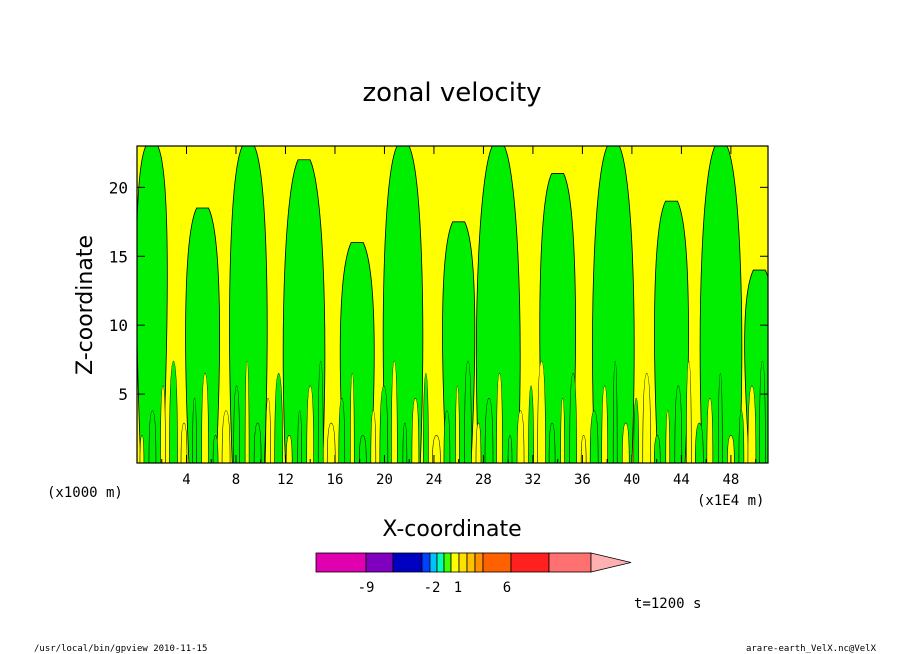 The width and height of the screenshot is (904, 654). I want to click on y-tick-label-10: 10, so click(118, 325).